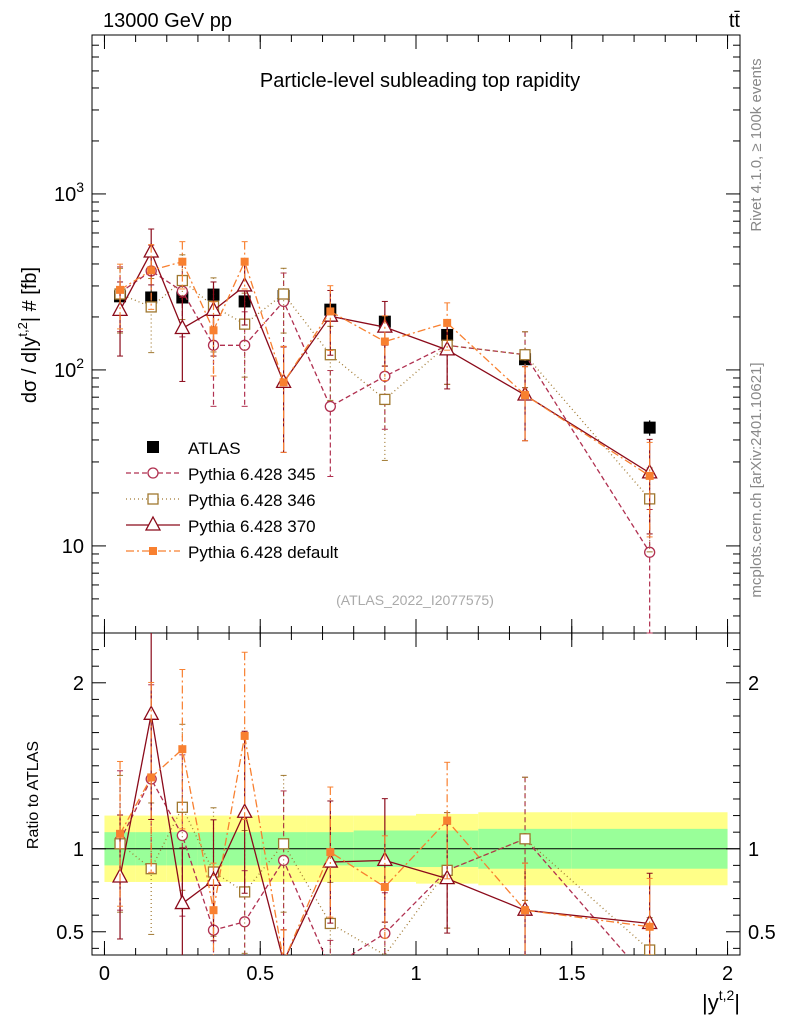  What do you see at coordinates (572, 974) in the screenshot?
I see `x-tick-label: 1.5` at bounding box center [572, 974].